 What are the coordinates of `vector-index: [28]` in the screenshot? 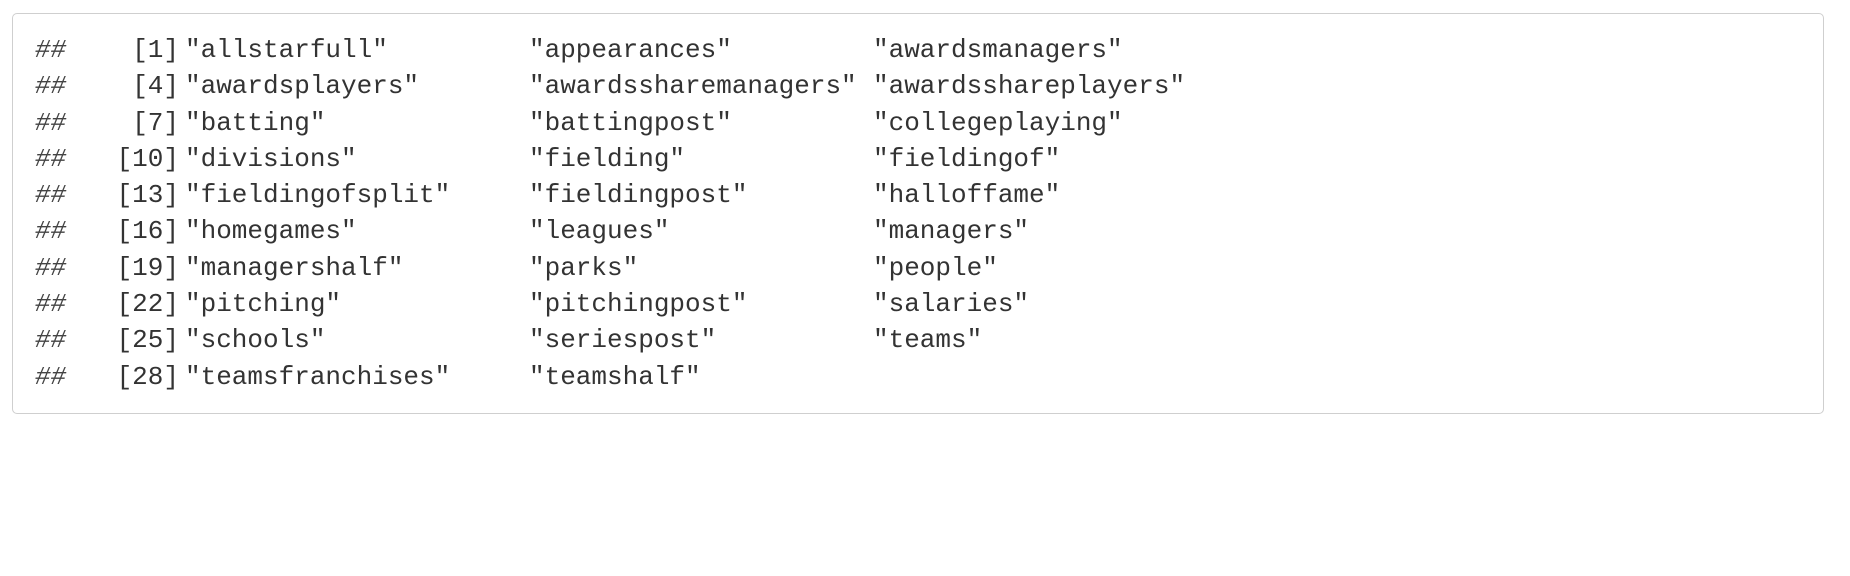 It's located at (147, 376).